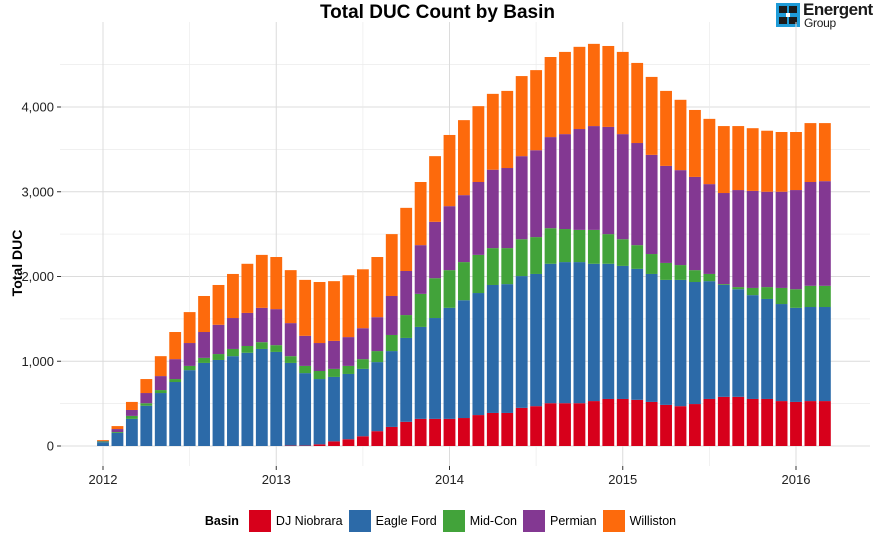  I want to click on logo-subtitle: Group, so click(820, 23).